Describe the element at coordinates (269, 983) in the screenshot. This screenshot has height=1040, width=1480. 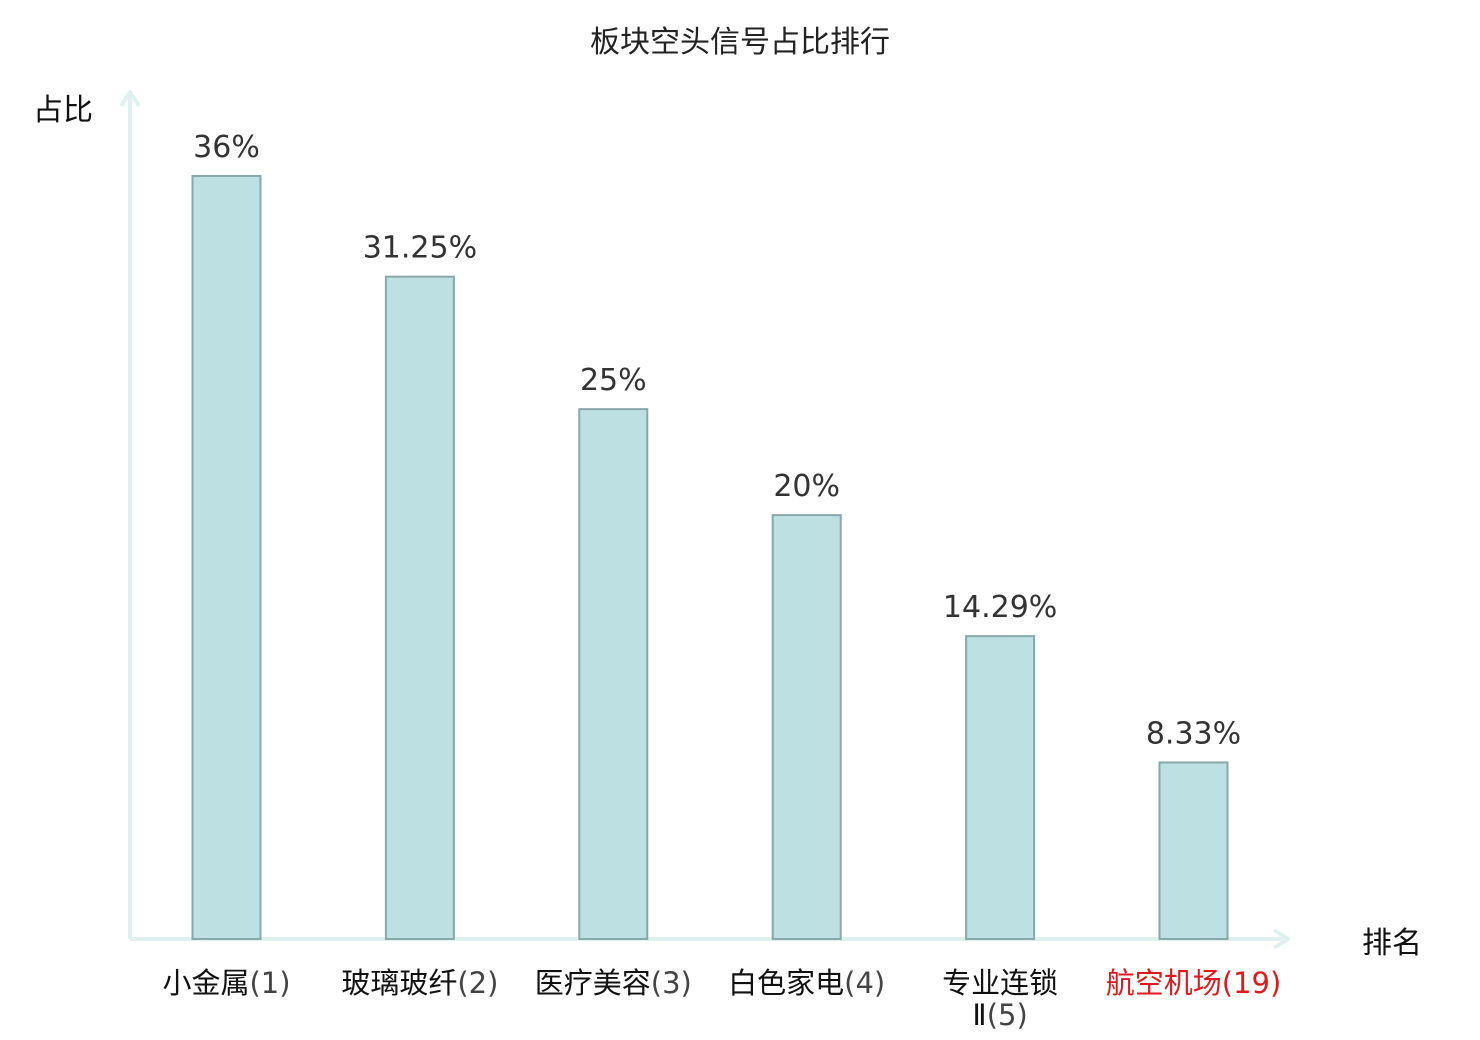
I see `category-rank: (1)` at that location.